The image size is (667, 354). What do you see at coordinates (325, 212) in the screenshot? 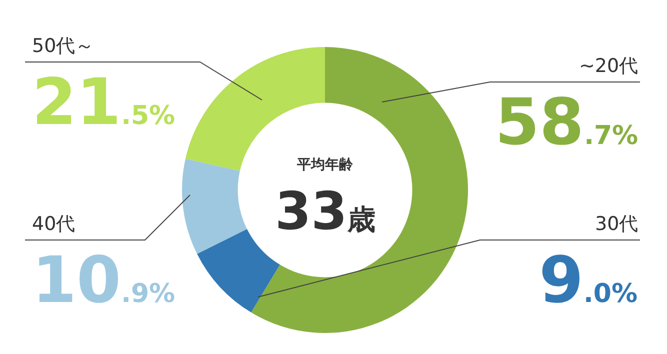
I see `text: 33歳` at bounding box center [325, 212].